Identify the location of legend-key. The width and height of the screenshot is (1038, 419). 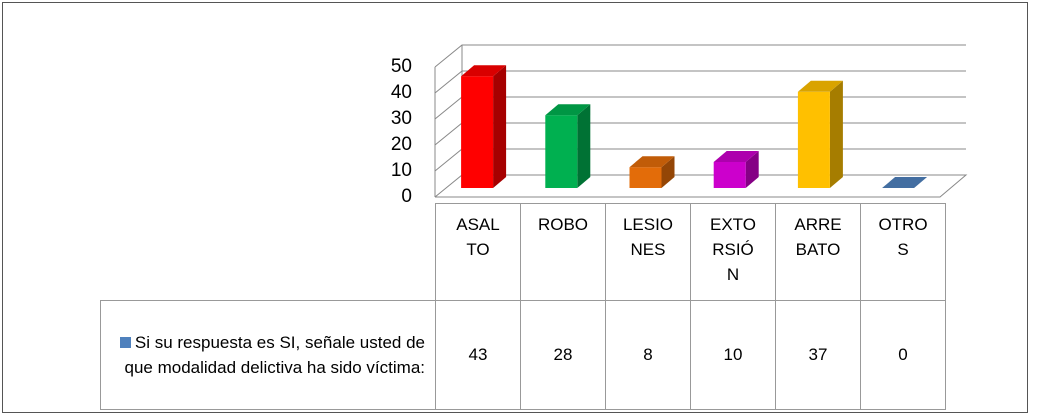
(125, 342).